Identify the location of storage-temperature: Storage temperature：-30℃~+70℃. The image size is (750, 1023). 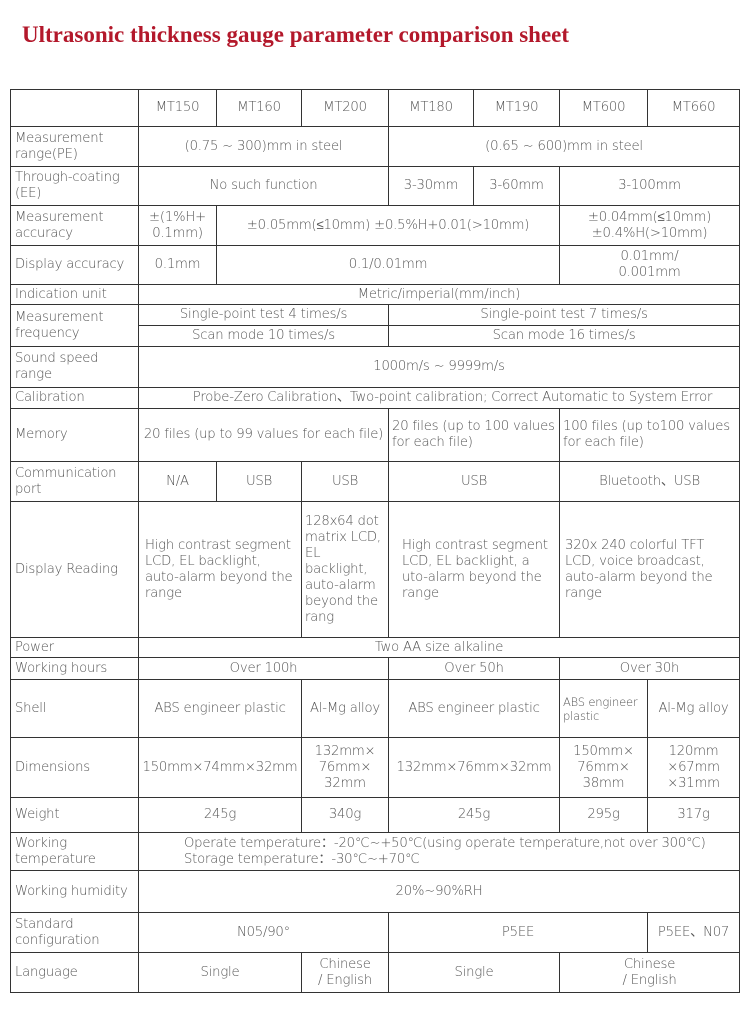
(302, 859).